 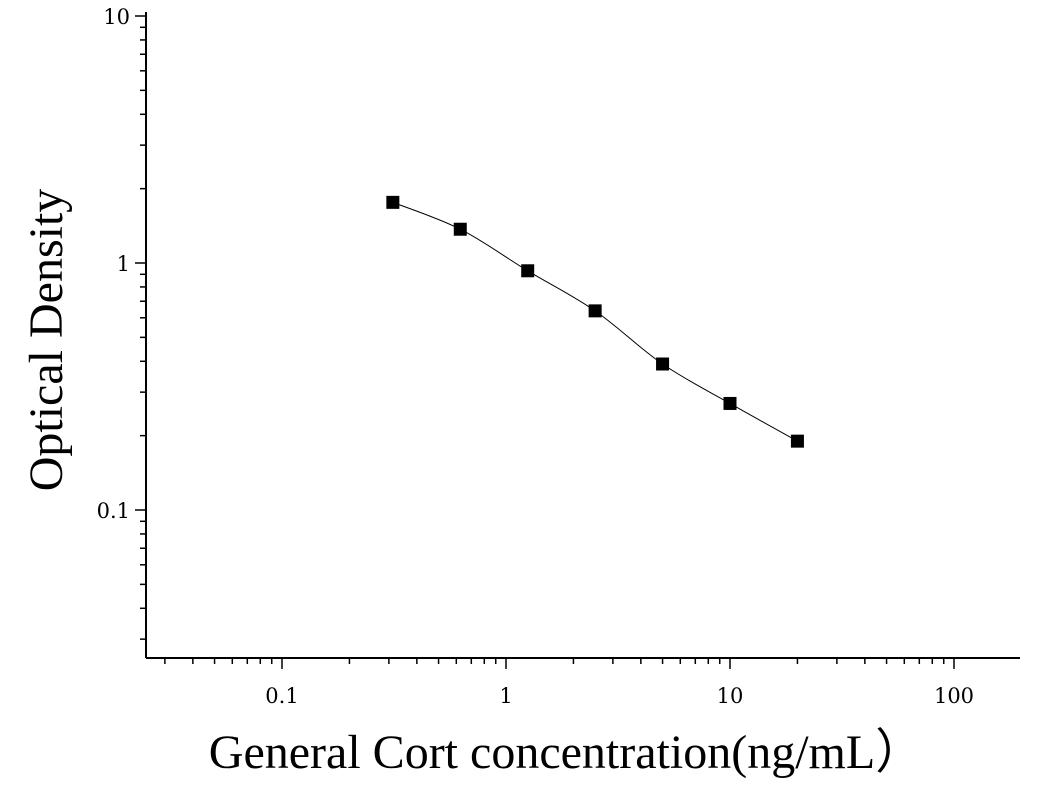 I want to click on y-tick-label: 0.1, so click(x=113, y=511).